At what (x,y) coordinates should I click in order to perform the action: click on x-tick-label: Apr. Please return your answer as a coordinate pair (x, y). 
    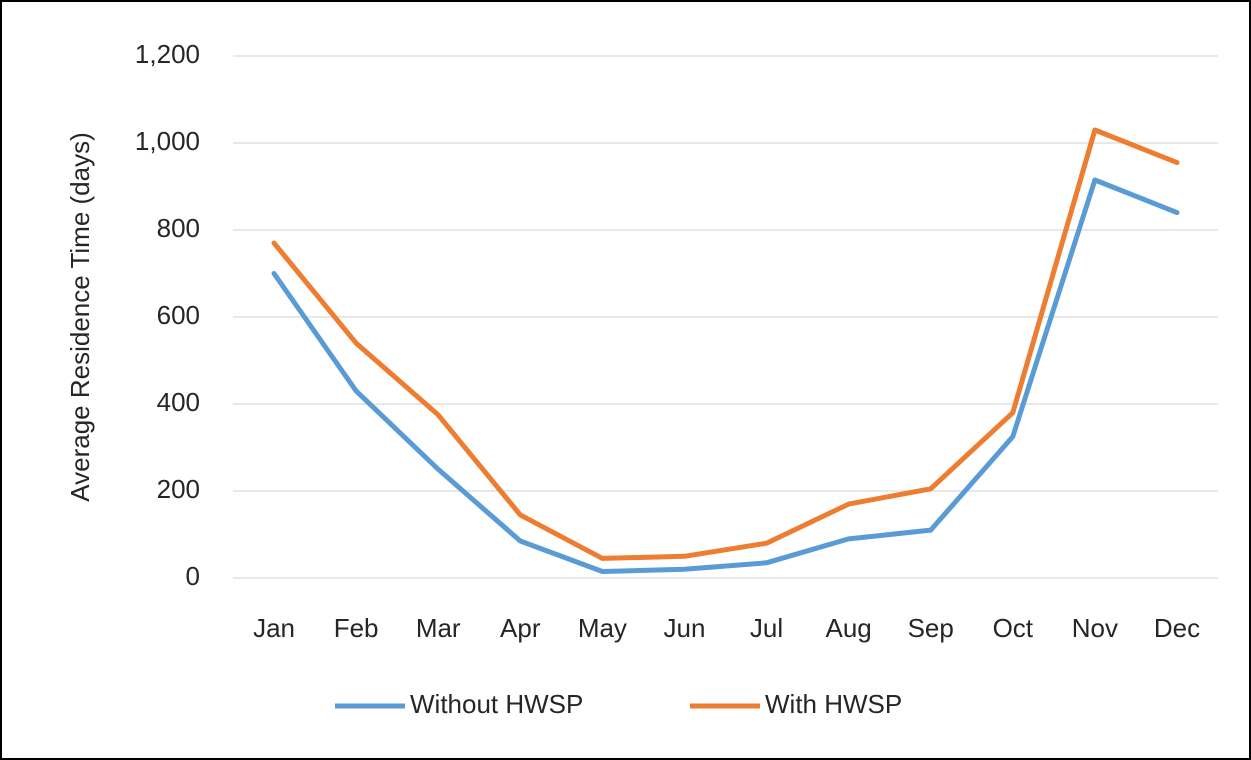
    Looking at the image, I should click on (520, 628).